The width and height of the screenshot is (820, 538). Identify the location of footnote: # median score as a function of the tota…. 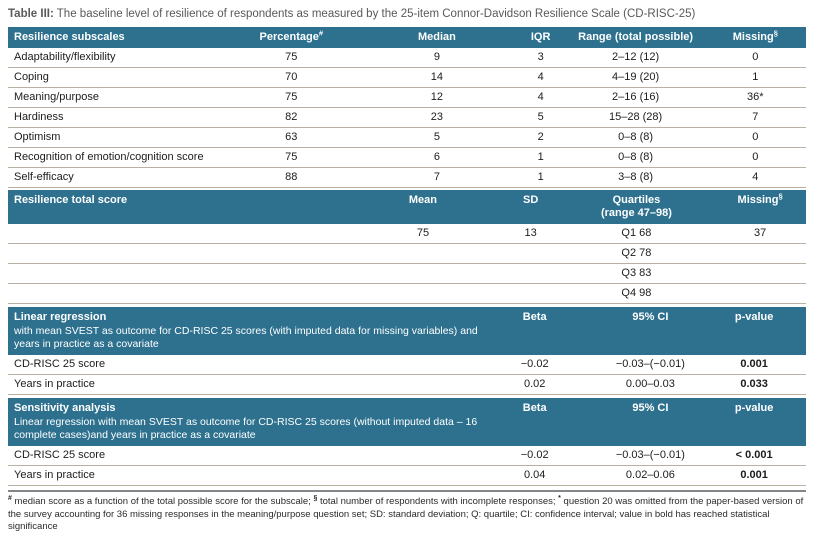
(407, 512).